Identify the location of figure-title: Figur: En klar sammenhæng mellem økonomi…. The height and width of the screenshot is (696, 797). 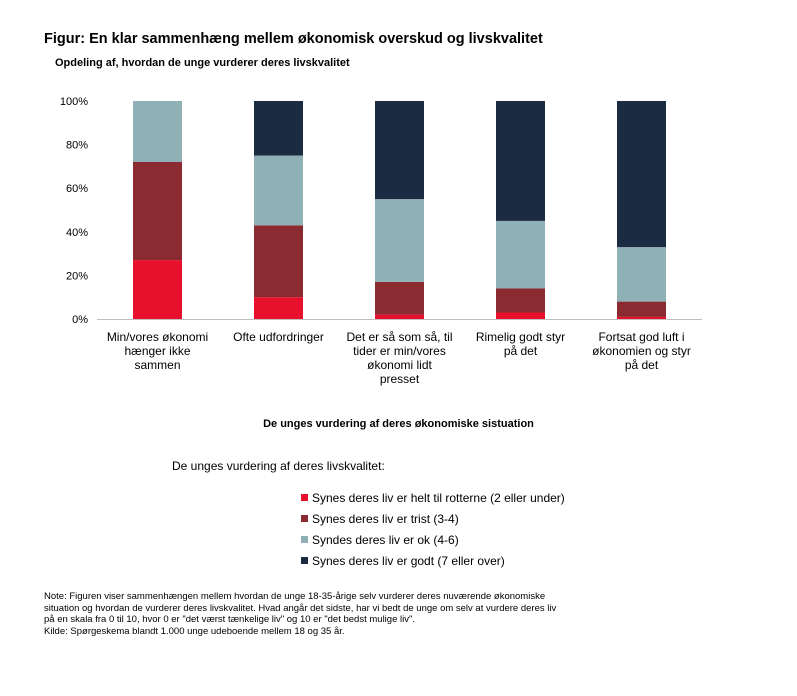
(293, 39).